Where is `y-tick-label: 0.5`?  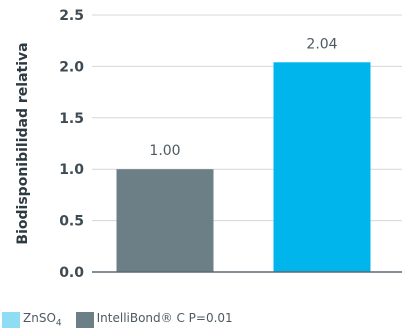 y-tick-label: 0.5 is located at coordinates (71, 222).